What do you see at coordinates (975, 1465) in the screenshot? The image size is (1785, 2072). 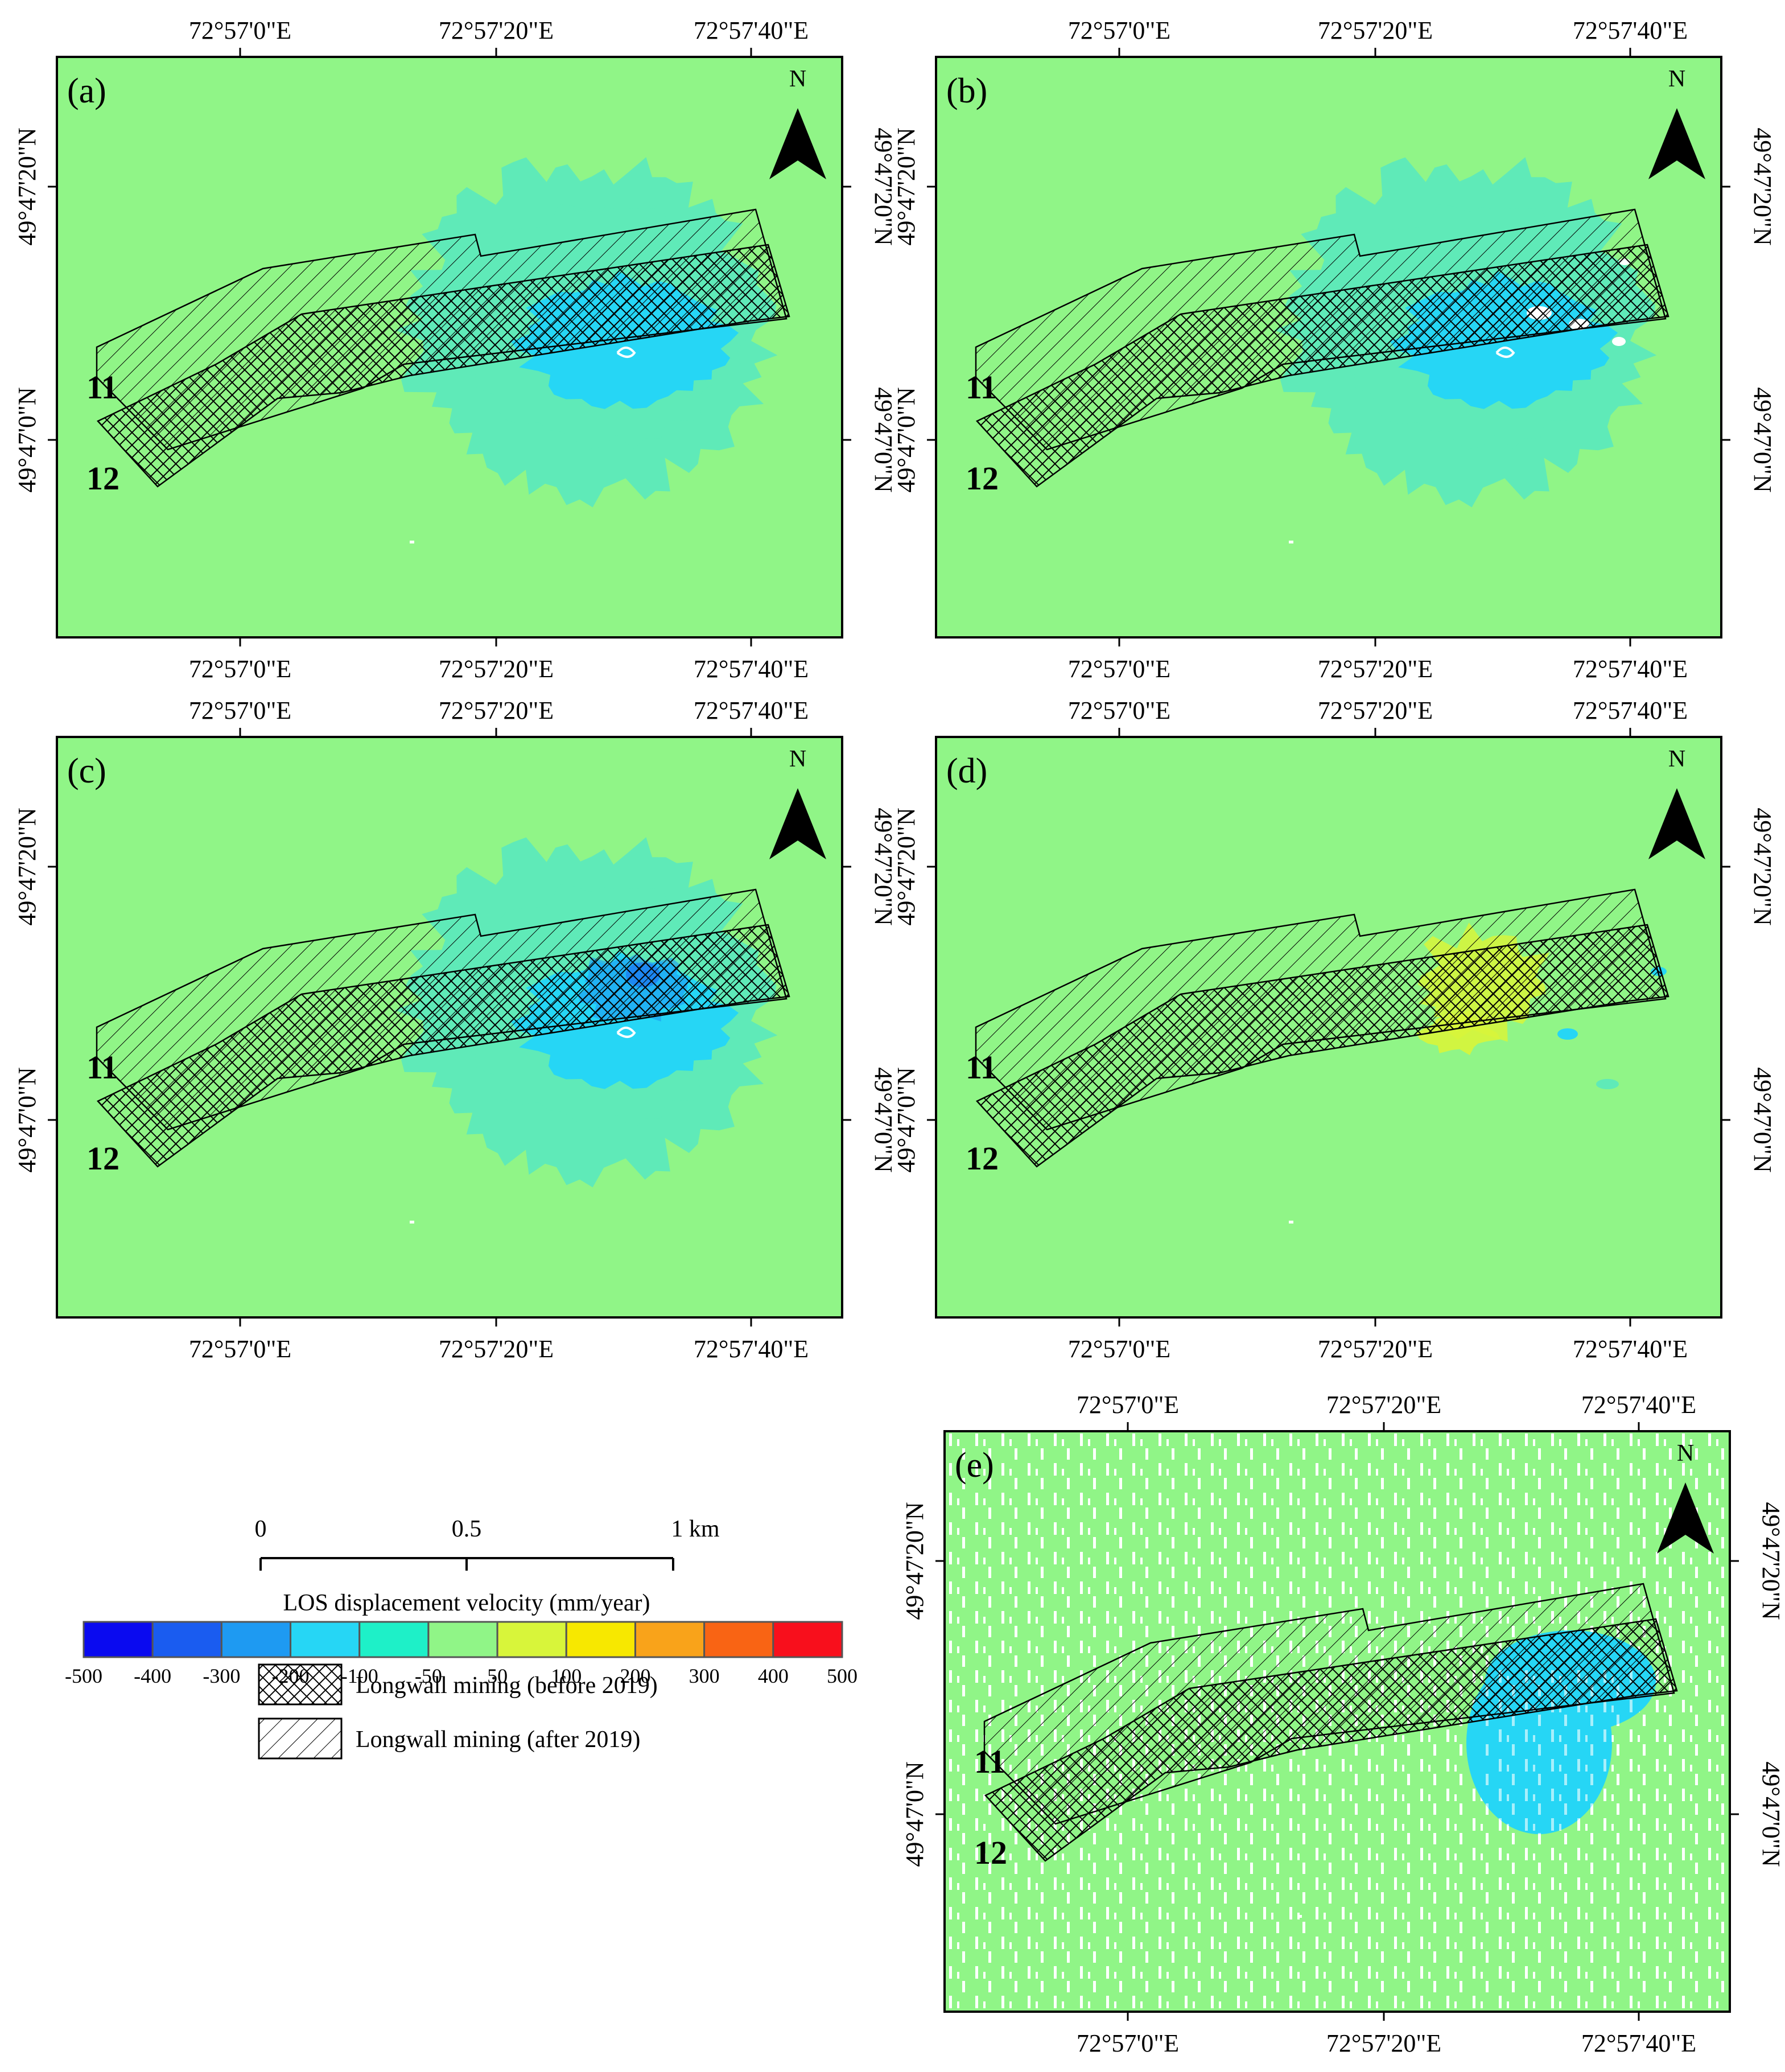 I see `panel-label: (e)` at bounding box center [975, 1465].